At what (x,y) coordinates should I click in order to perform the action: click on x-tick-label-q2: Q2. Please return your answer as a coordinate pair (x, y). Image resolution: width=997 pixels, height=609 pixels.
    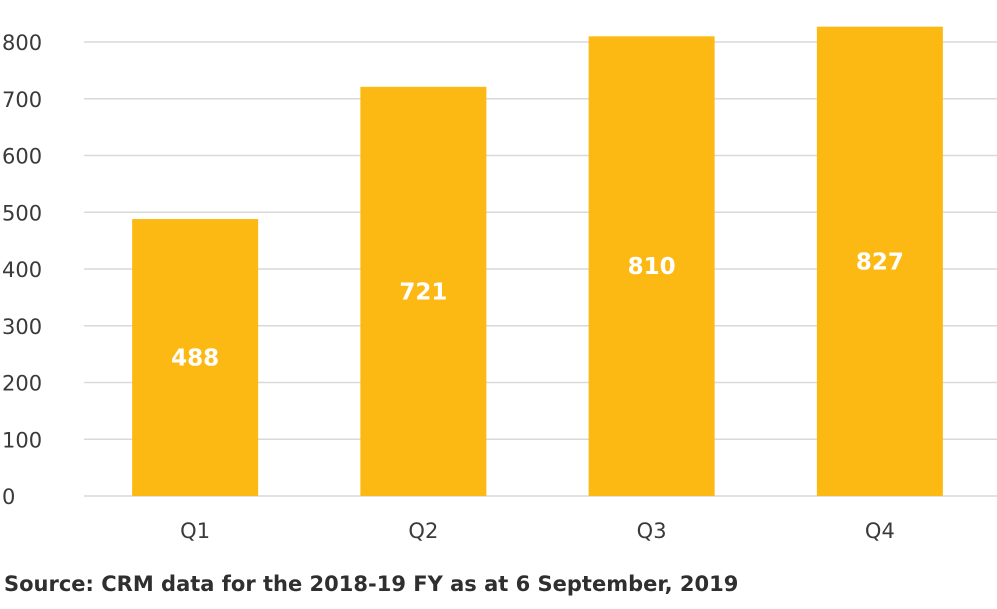
    Looking at the image, I should click on (423, 531).